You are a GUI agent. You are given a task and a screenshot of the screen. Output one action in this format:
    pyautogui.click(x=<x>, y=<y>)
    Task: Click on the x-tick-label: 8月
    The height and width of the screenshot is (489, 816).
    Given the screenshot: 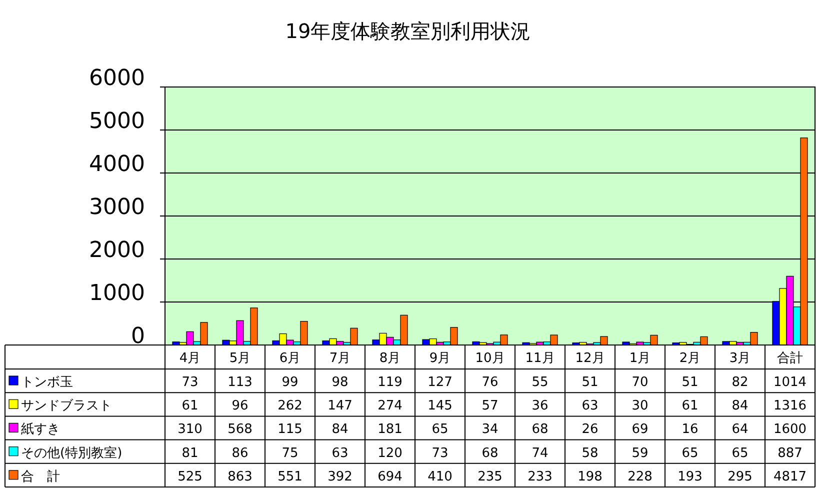 What is the action you would take?
    pyautogui.click(x=390, y=358)
    